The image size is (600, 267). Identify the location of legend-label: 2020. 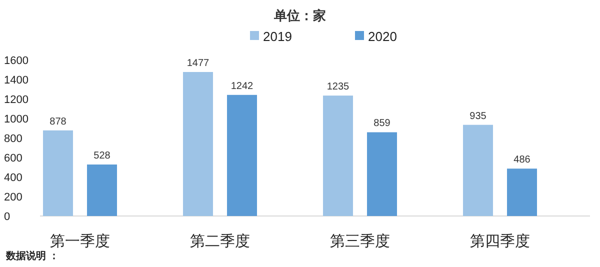
(382, 36).